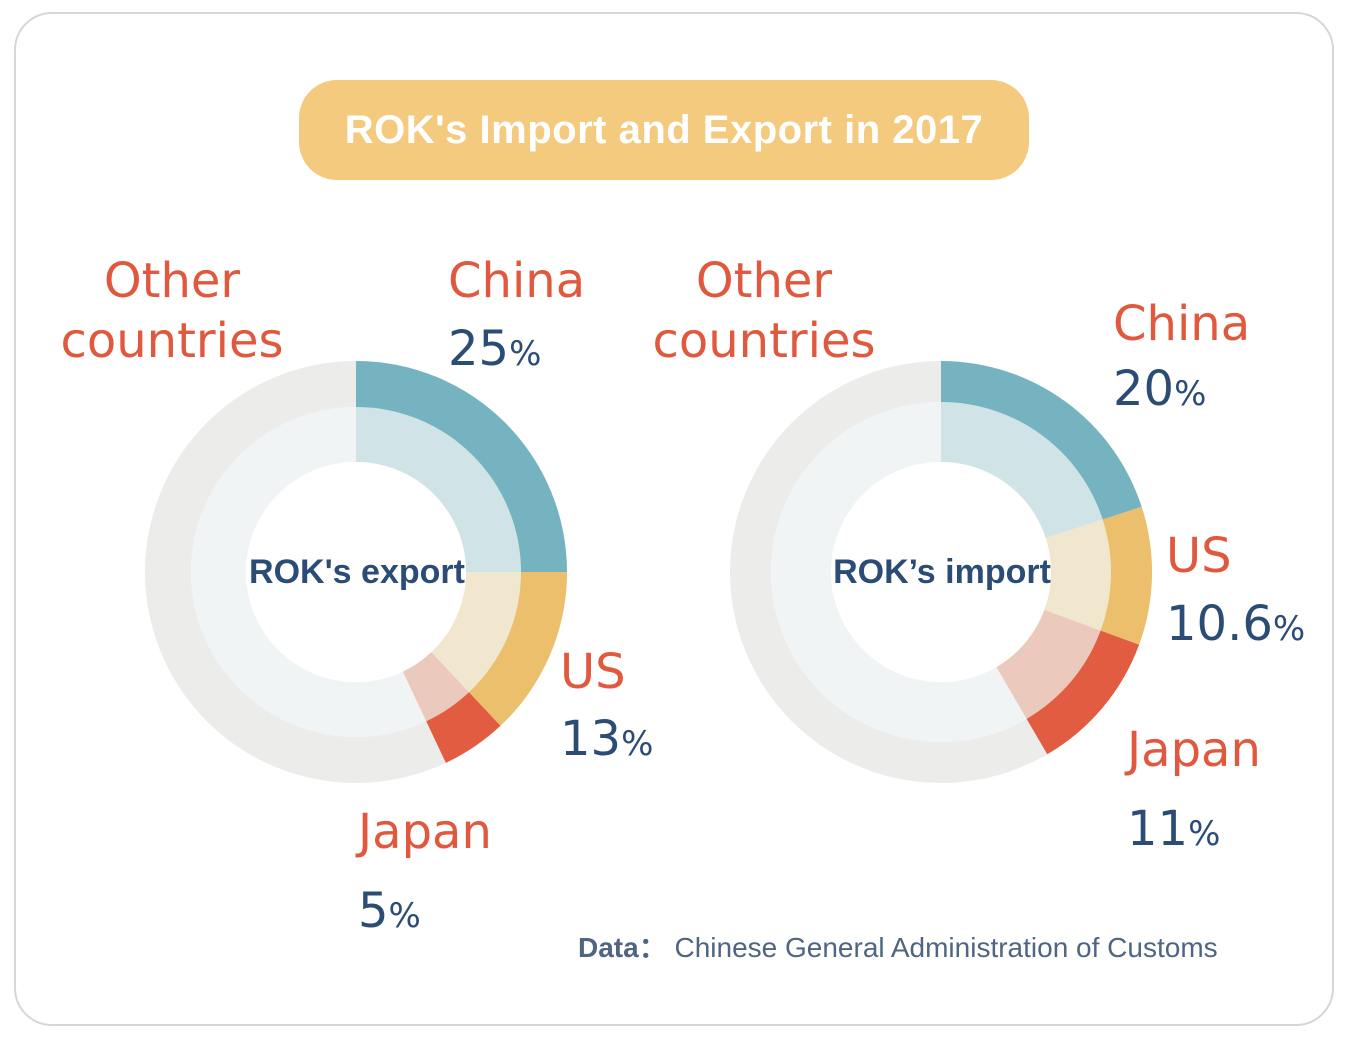  What do you see at coordinates (593, 672) in the screenshot?
I see `export-us-label: US` at bounding box center [593, 672].